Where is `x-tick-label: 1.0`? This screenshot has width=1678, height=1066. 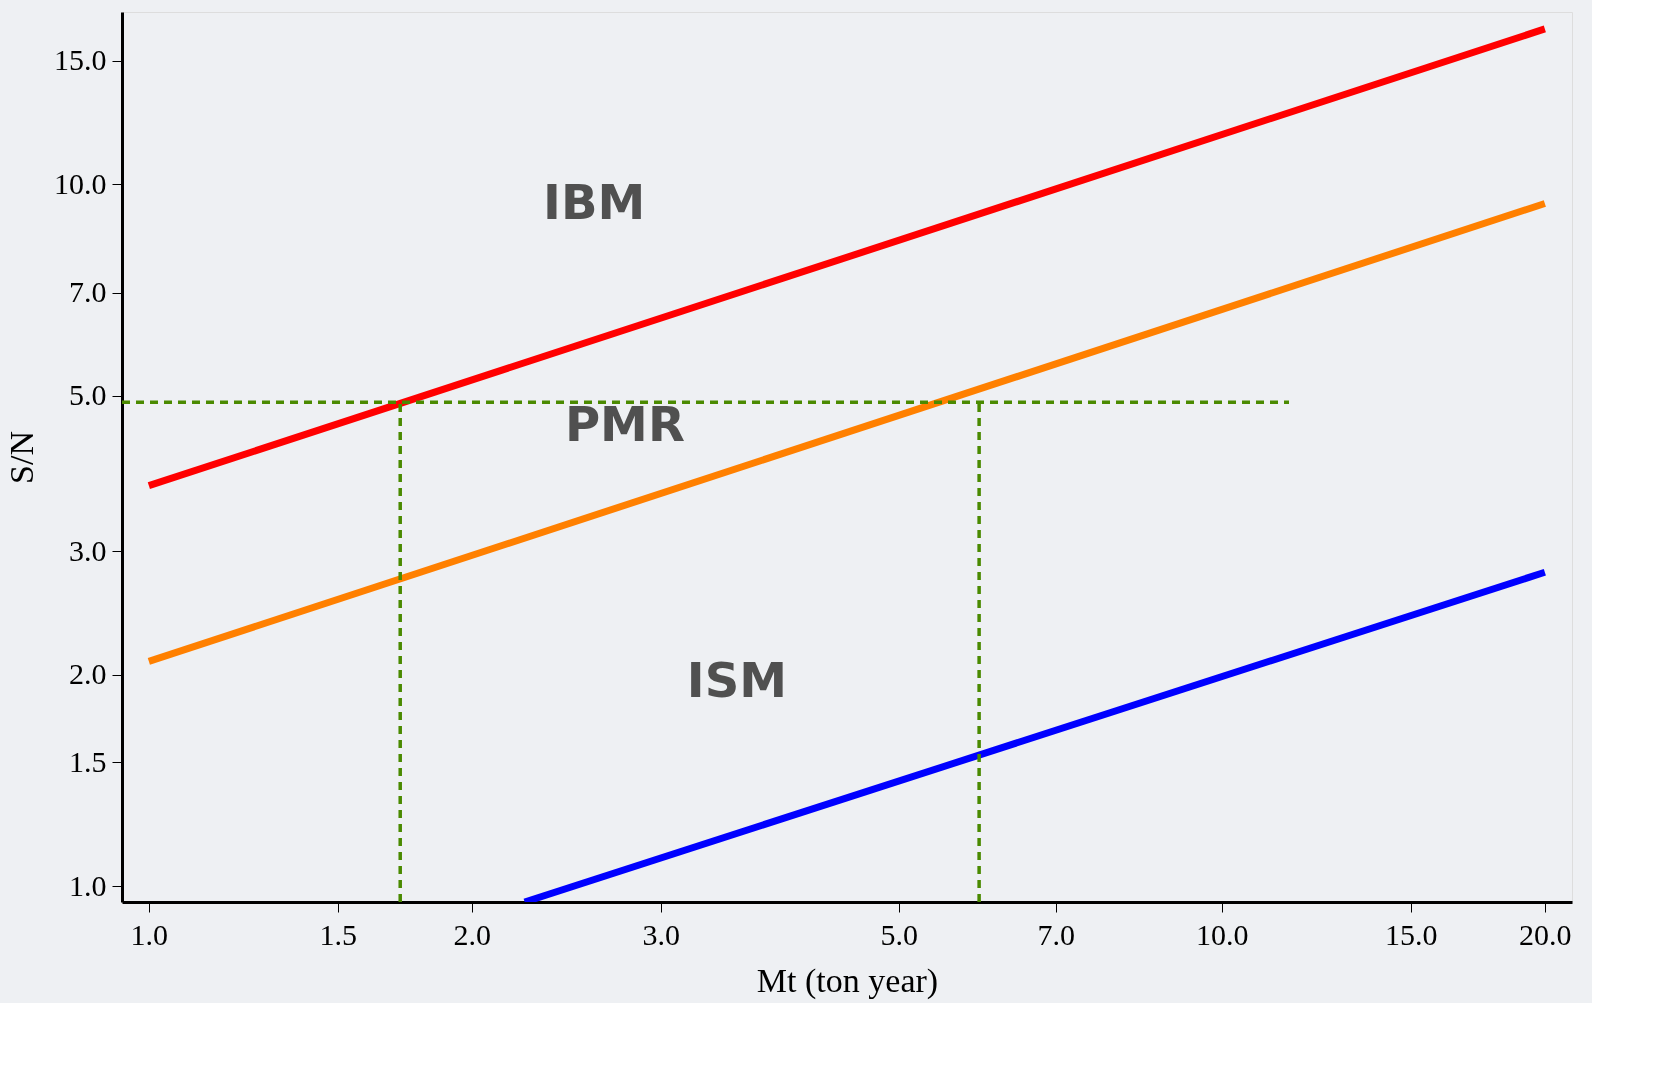 x-tick-label: 1.0 is located at coordinates (149, 934).